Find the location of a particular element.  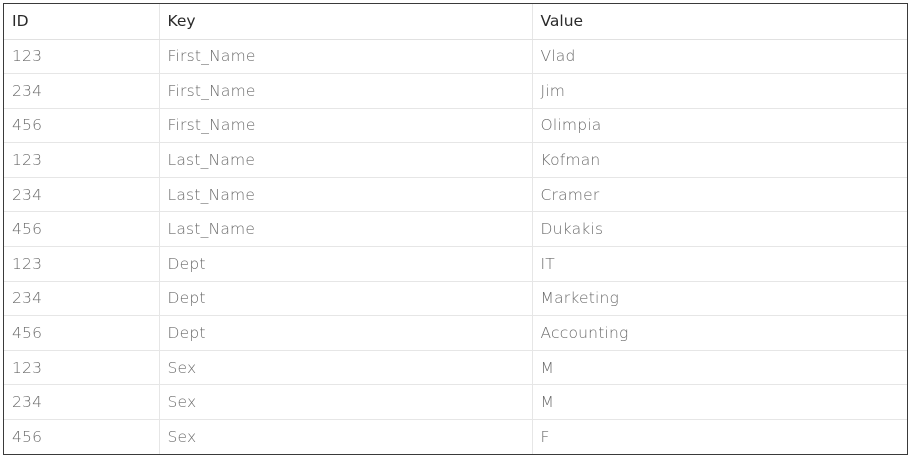

table-row: 234 Dept Marketing is located at coordinates (455, 298).